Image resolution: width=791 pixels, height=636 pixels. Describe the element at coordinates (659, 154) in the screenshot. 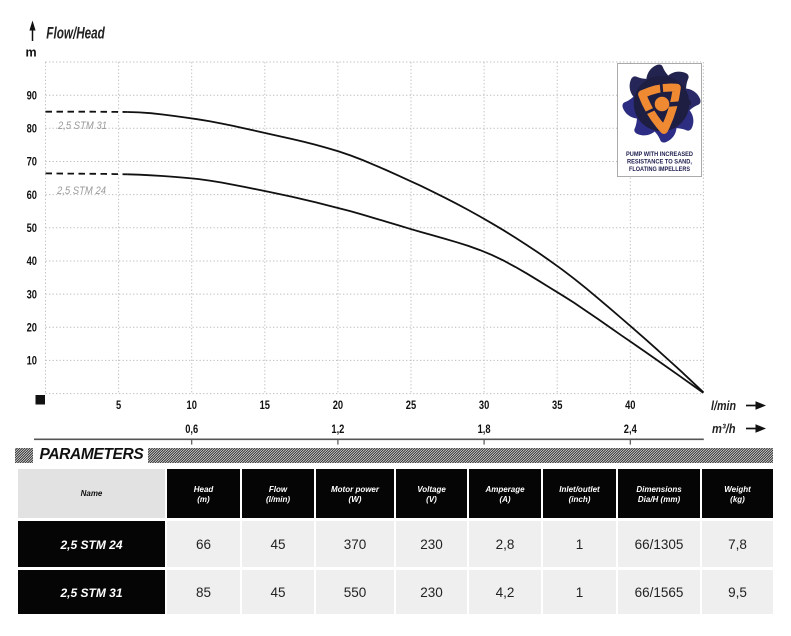

I see `svg-text: PUMP WITH INCREASED` at that location.